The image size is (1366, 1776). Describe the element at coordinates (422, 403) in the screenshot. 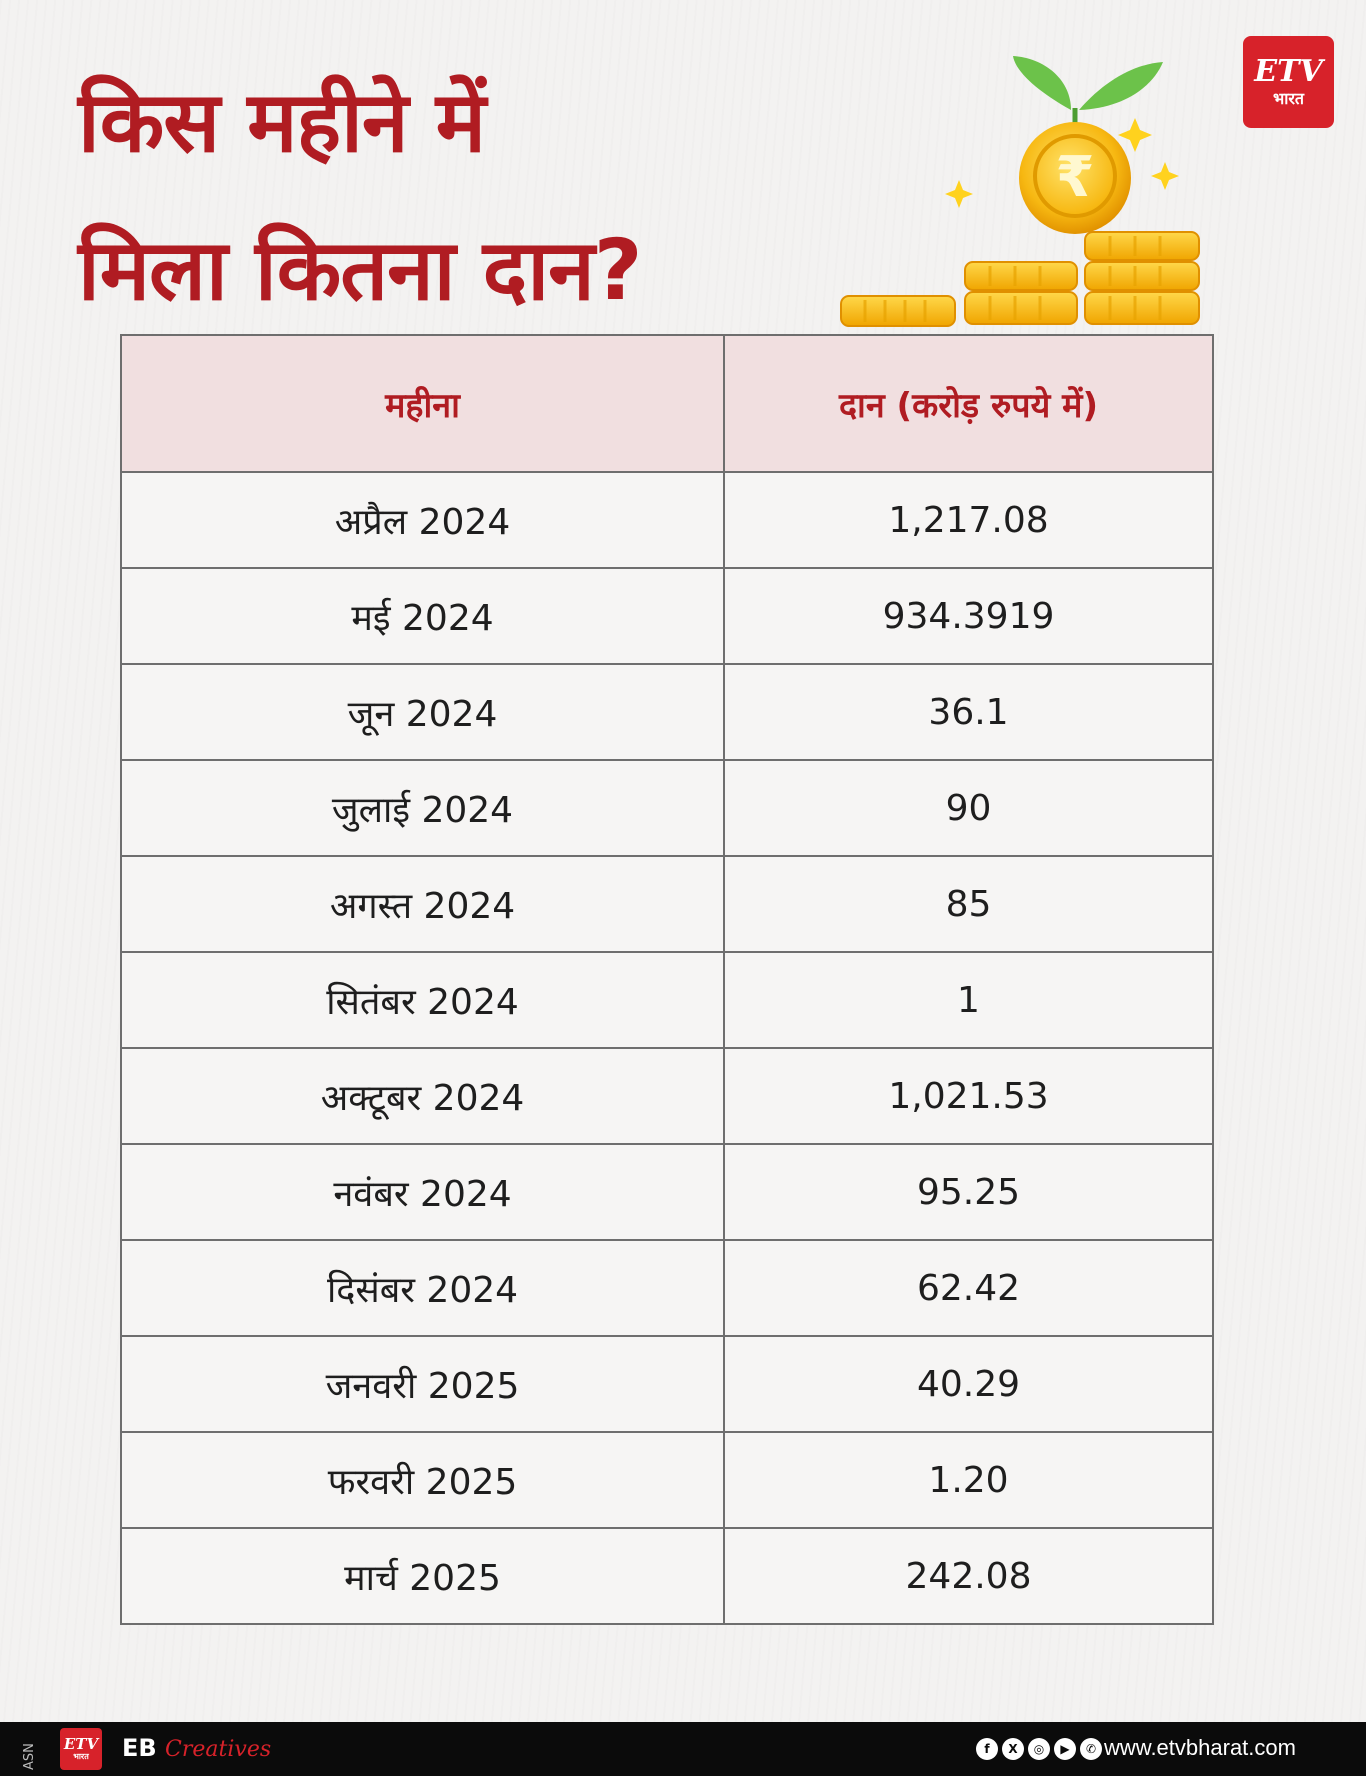

I see `header-month: महीना` at that location.